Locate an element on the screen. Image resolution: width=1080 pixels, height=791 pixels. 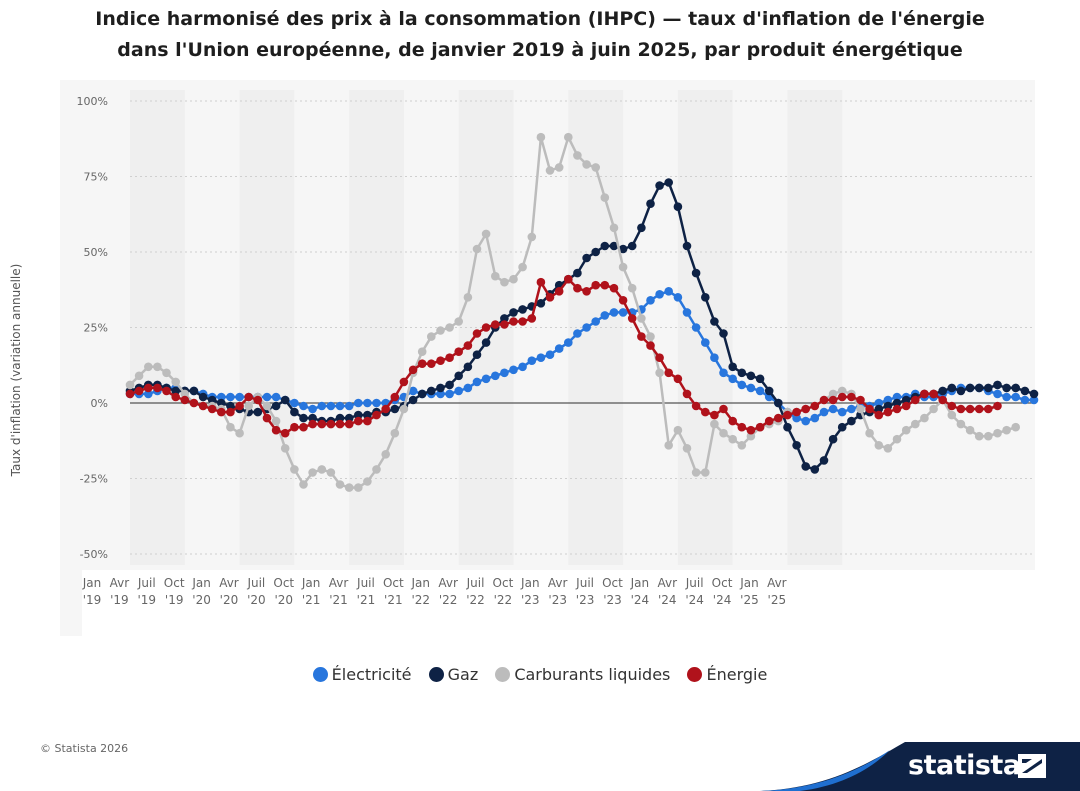
x-tick-year: '19 is located at coordinates (119, 600).